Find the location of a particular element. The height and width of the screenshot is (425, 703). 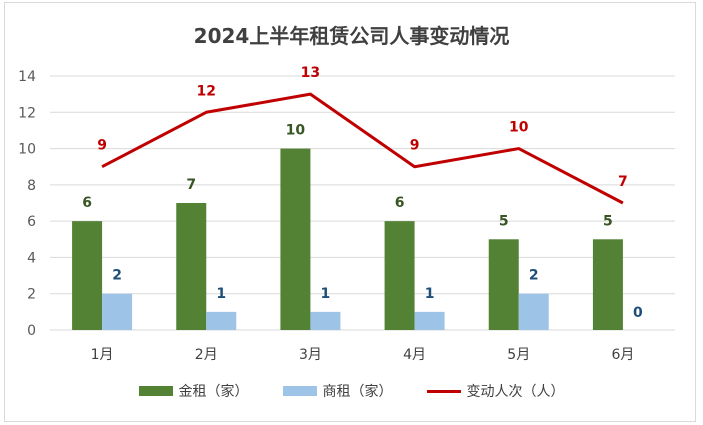

y-tick-label: 0 is located at coordinates (31, 331).